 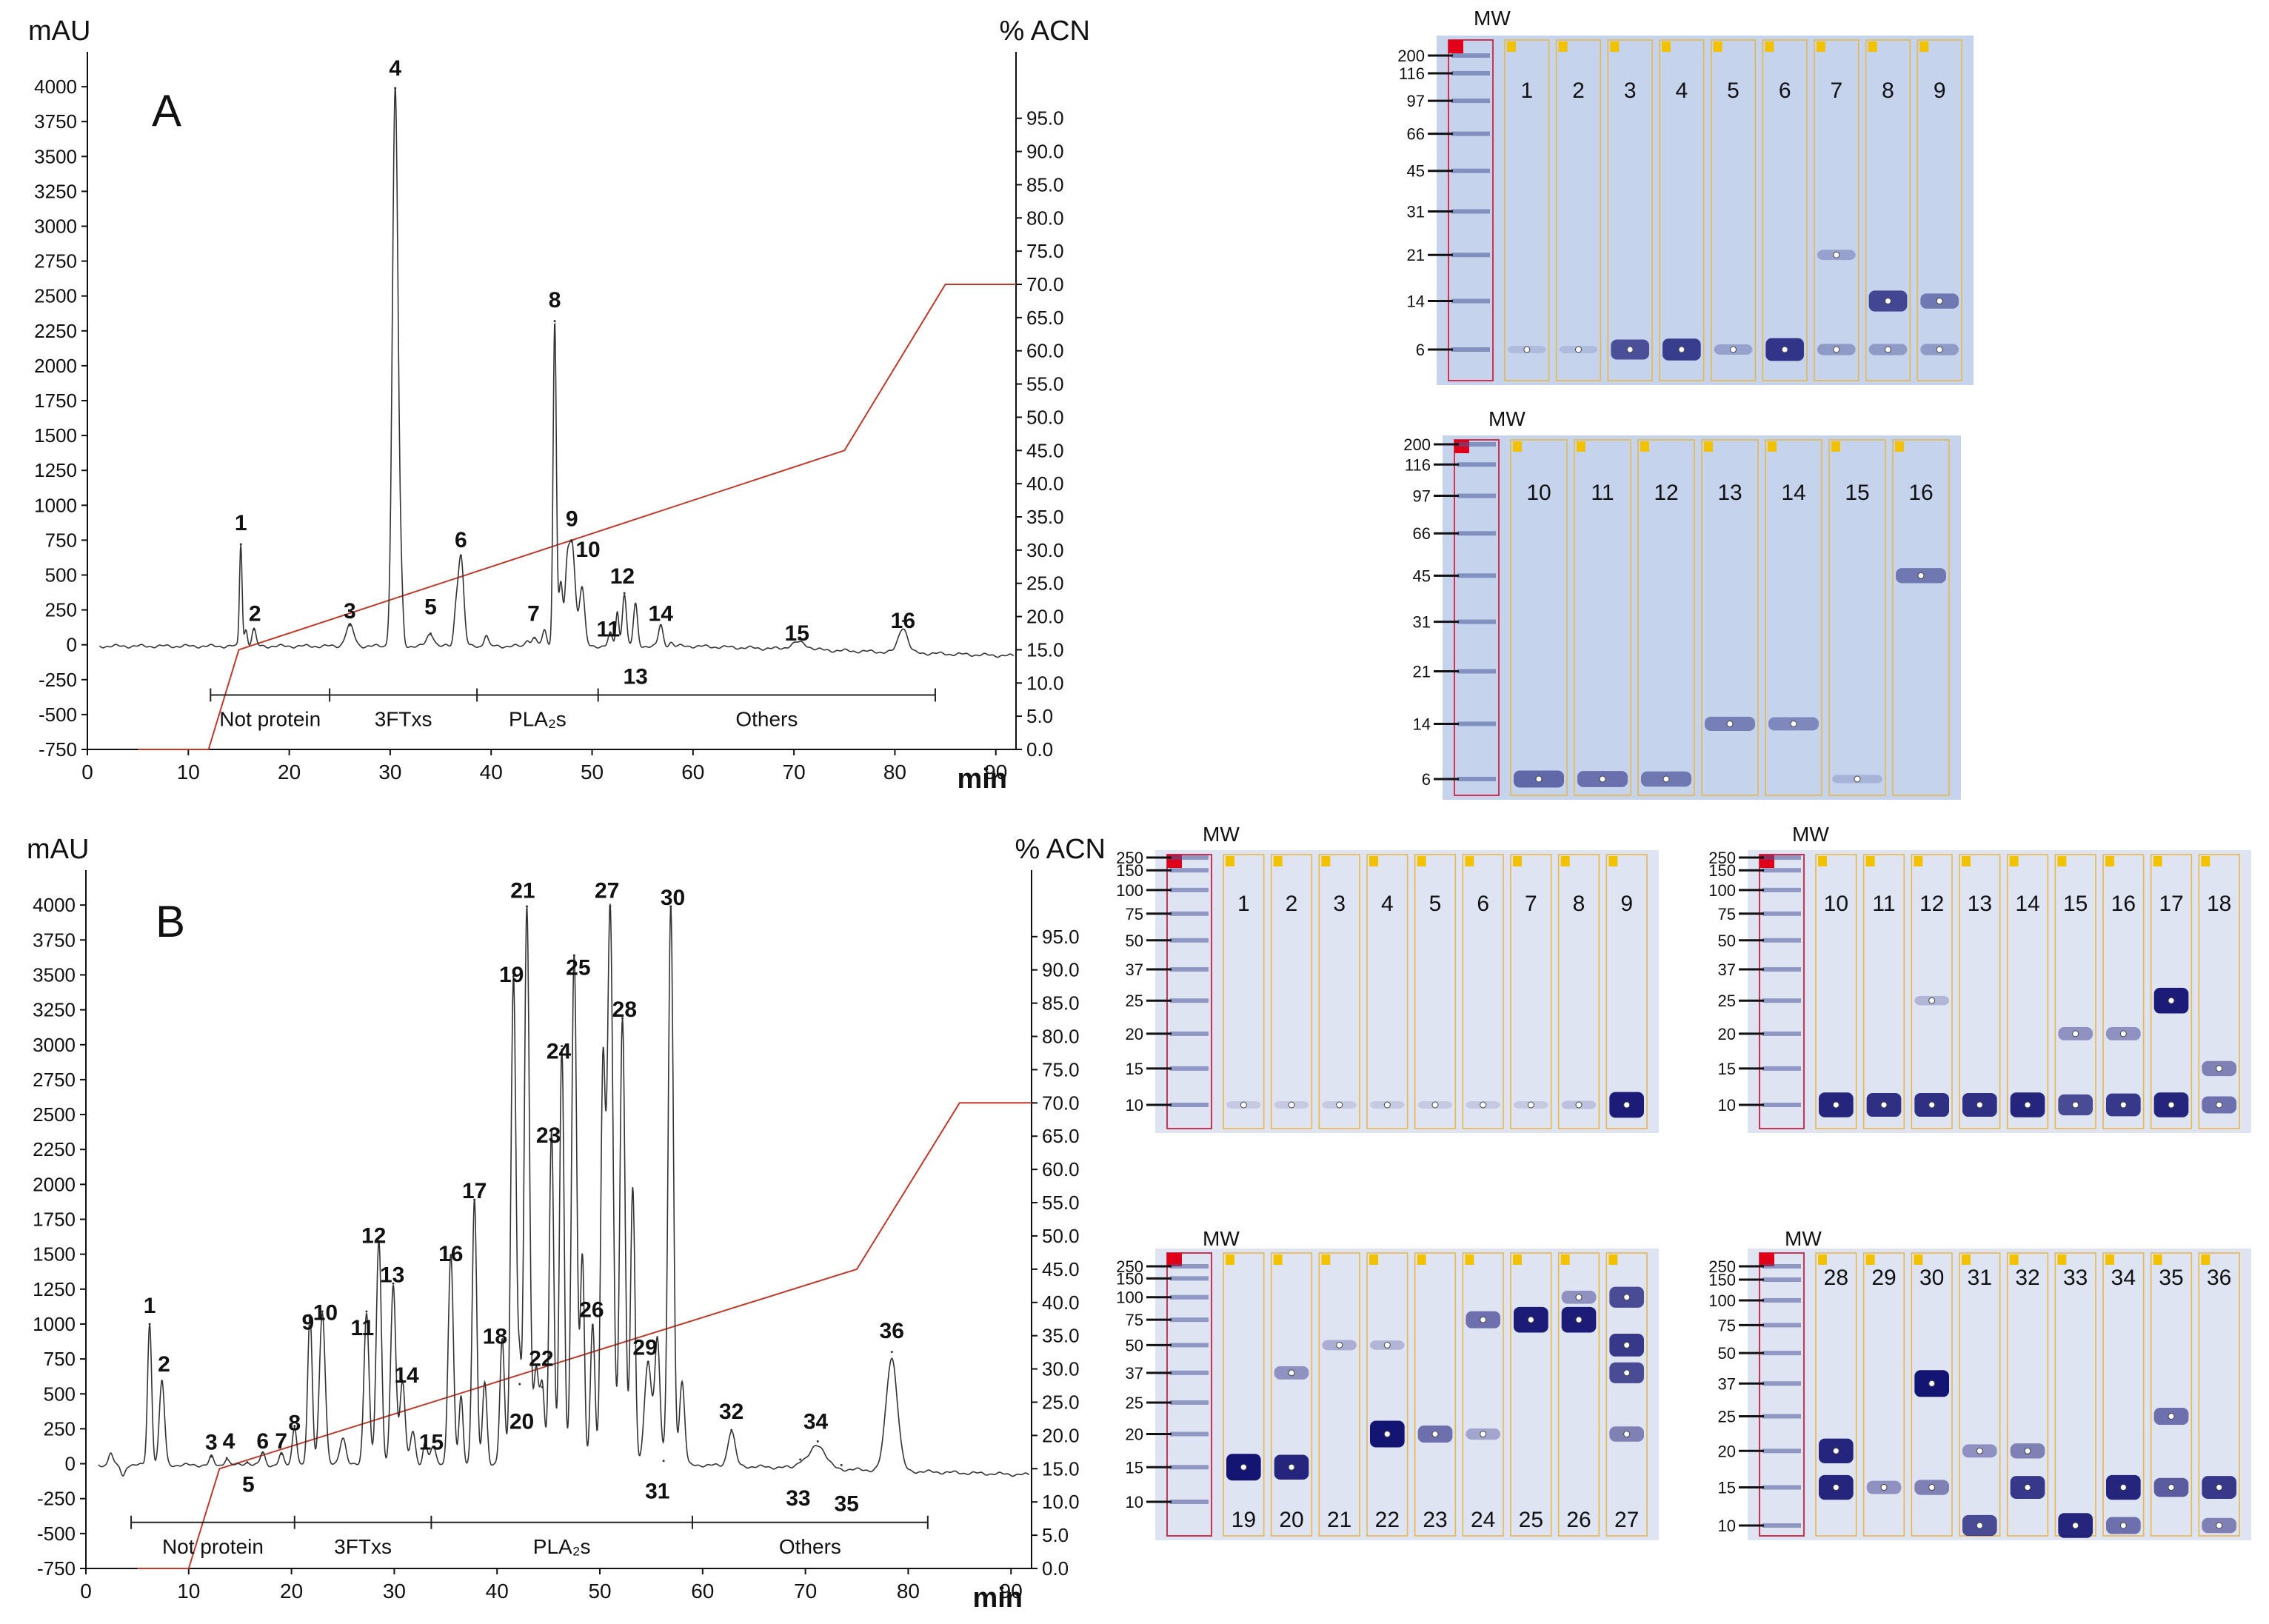 What do you see at coordinates (86, 1591) in the screenshot?
I see `x-tick-label: 0` at bounding box center [86, 1591].